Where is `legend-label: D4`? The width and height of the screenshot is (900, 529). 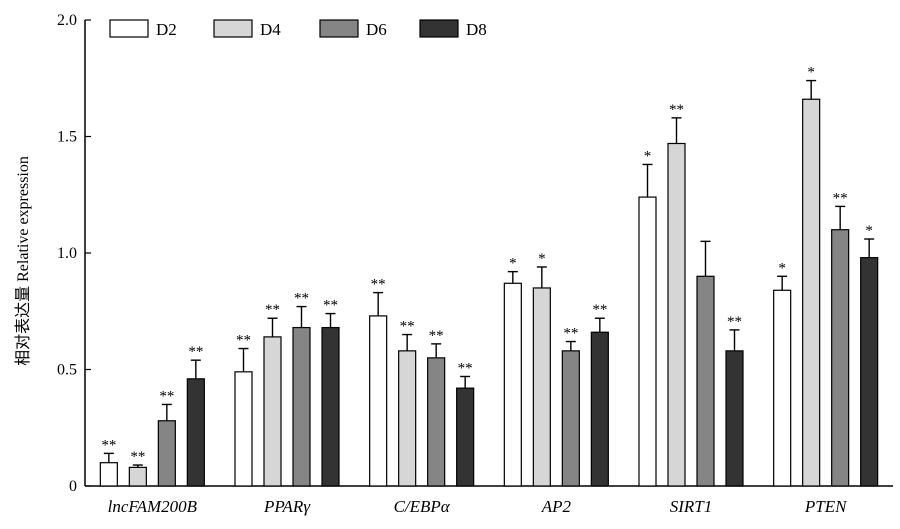 legend-label: D4 is located at coordinates (270, 29).